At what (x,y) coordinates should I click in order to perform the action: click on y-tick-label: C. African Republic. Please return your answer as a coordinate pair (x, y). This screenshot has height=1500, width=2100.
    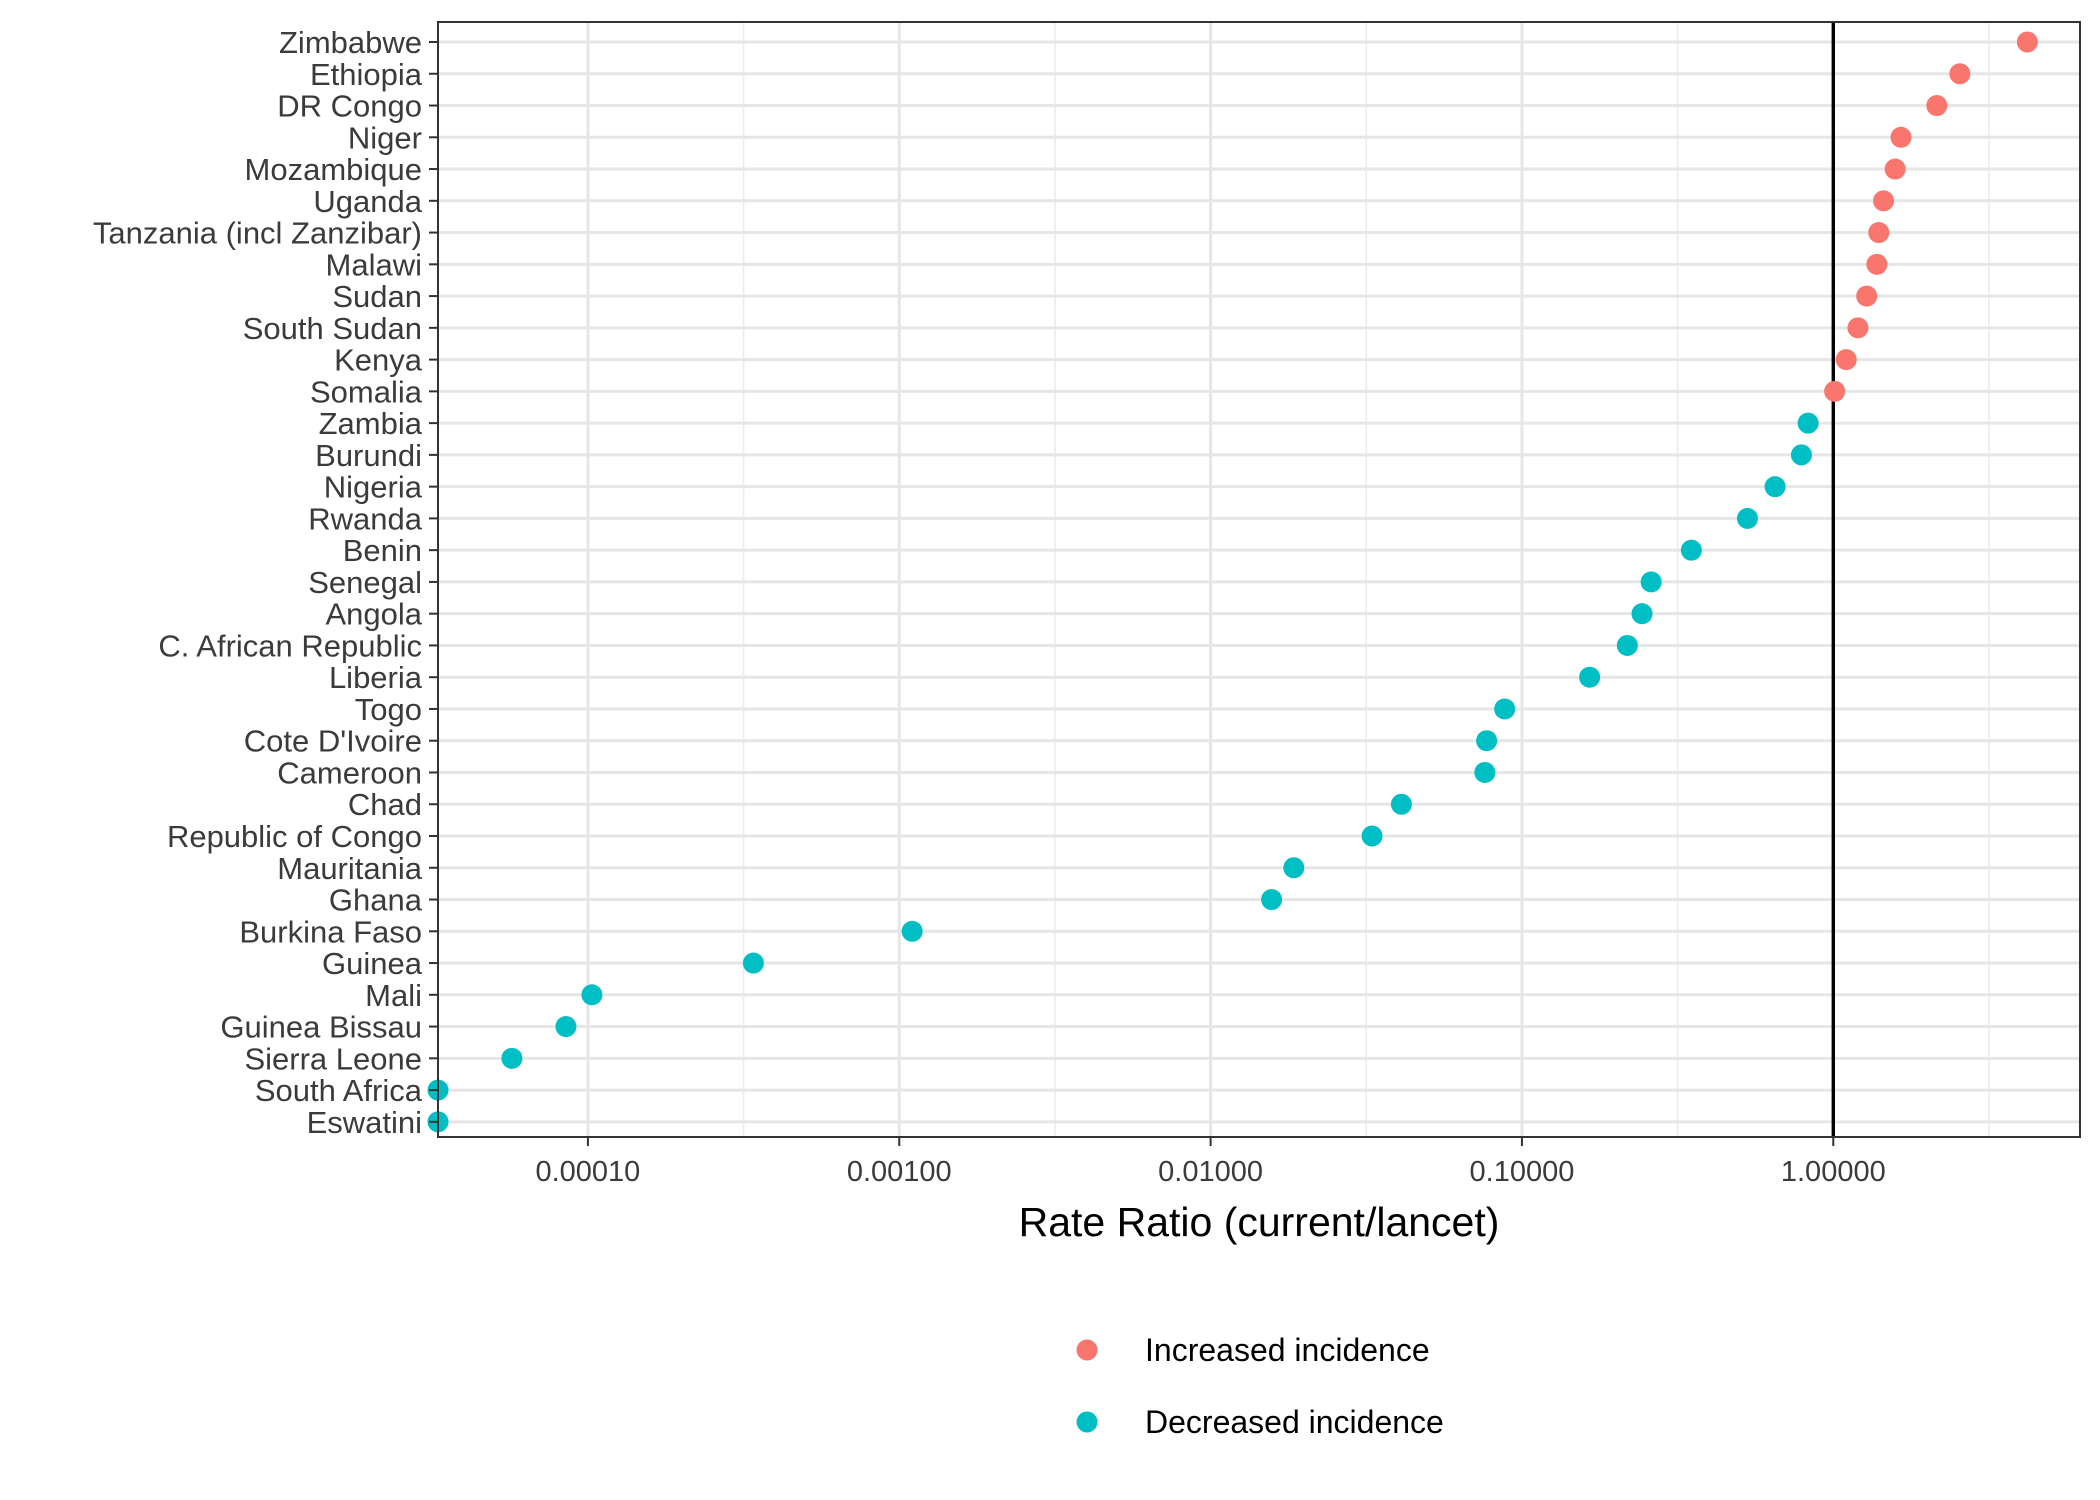
    Looking at the image, I should click on (290, 645).